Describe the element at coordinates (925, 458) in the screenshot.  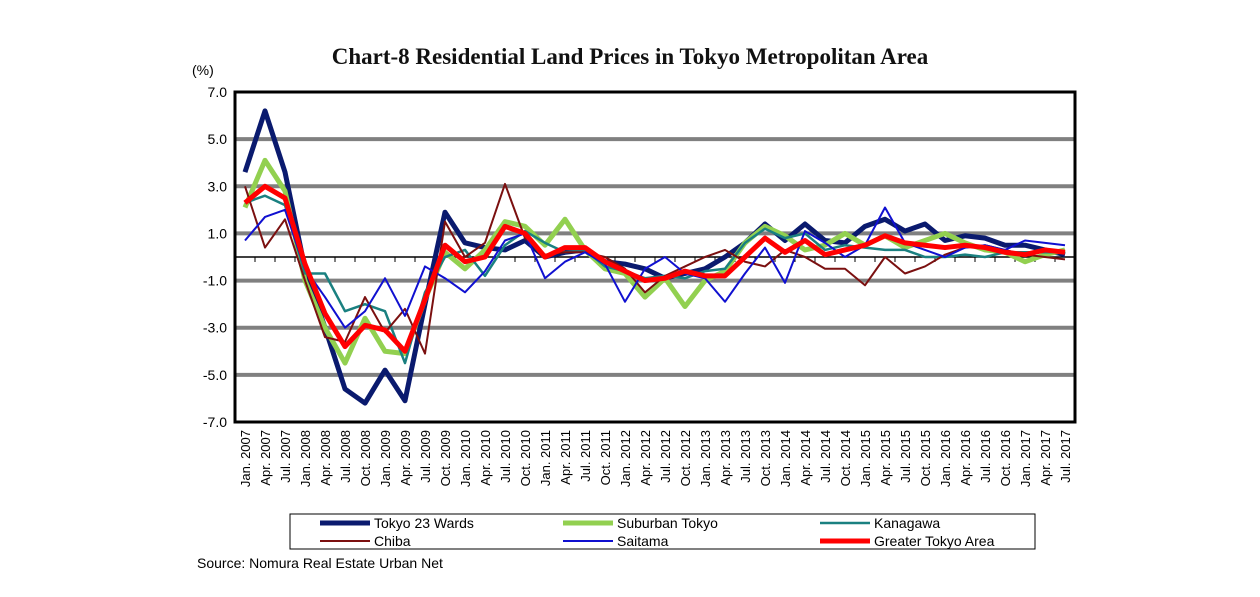
I see `x-tick-label: Oct. 2015` at that location.